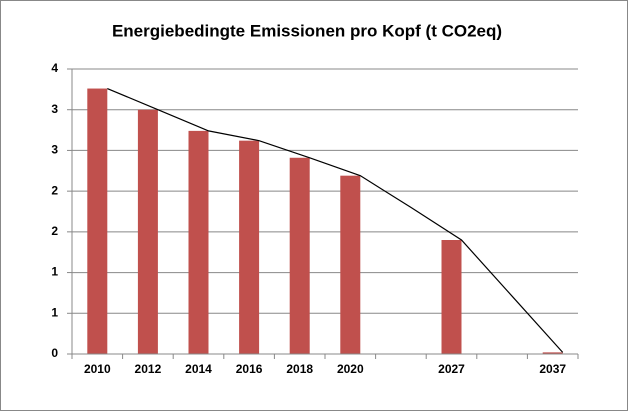  What do you see at coordinates (451, 369) in the screenshot?
I see `x-tick-label: 2027` at bounding box center [451, 369].